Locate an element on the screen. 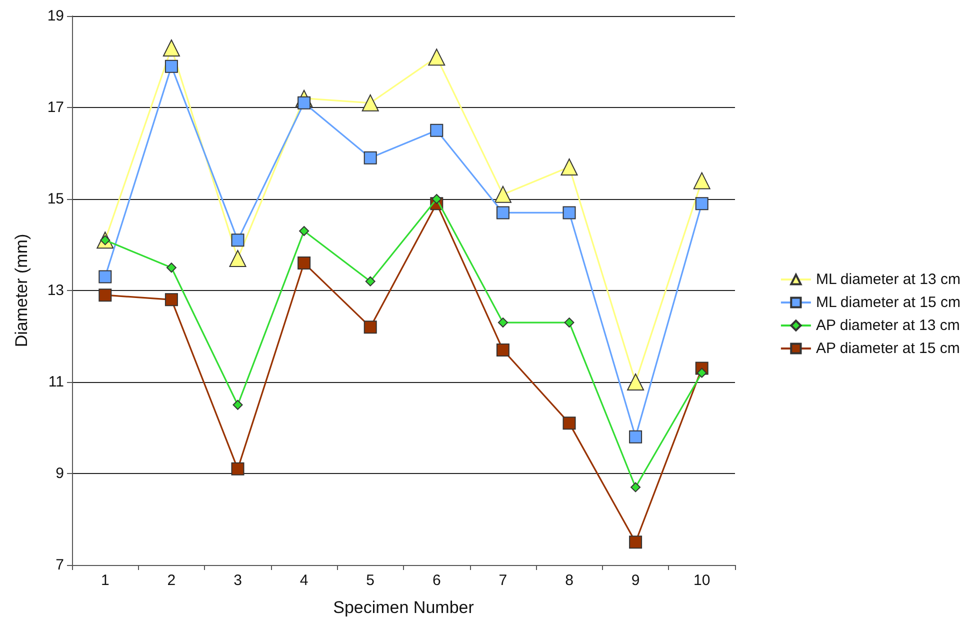 This screenshot has height=628, width=971. x-tick-label: 2 is located at coordinates (171, 580).